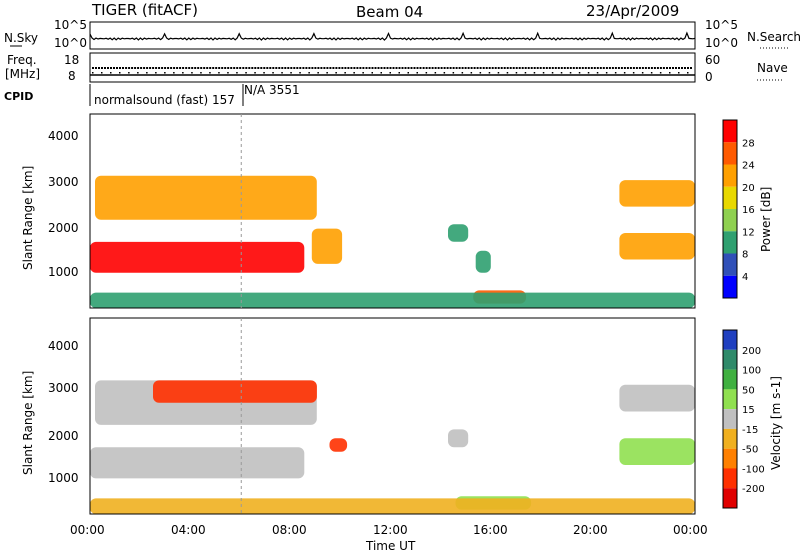  What do you see at coordinates (289, 530) in the screenshot?
I see `xtick-08: 08:00` at bounding box center [289, 530].